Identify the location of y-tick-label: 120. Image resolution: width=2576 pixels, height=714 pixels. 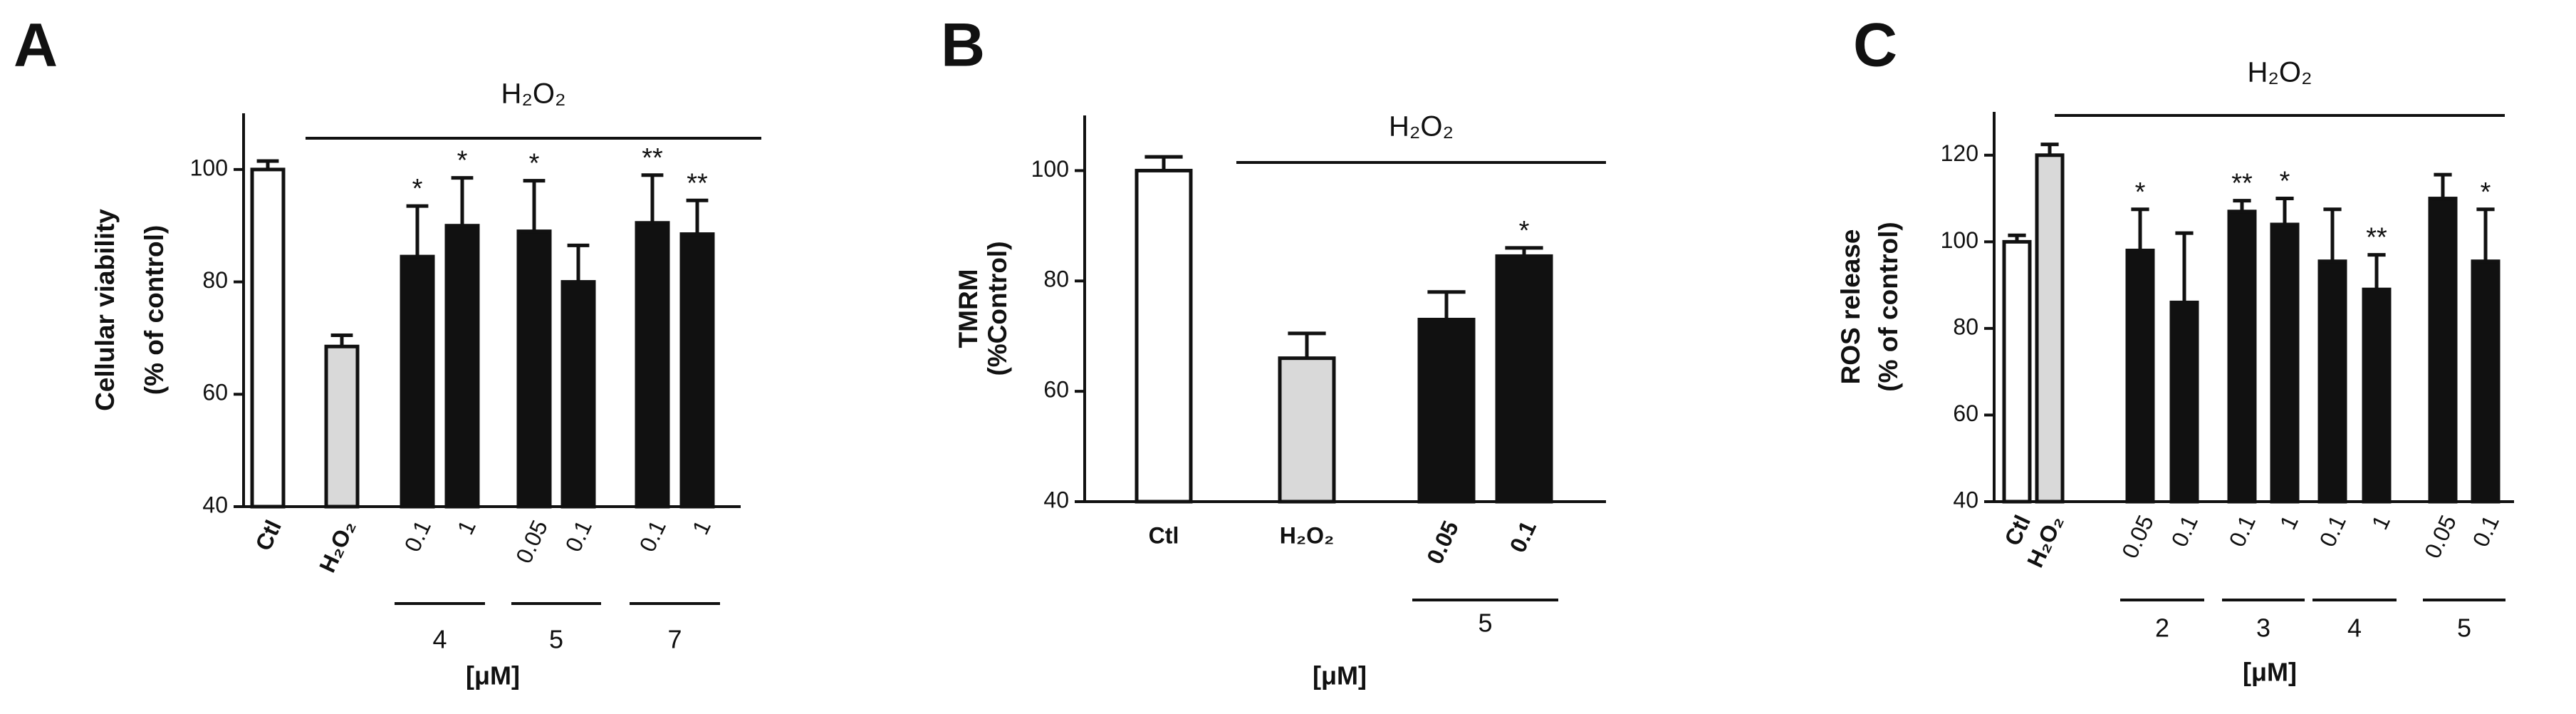
(1959, 153).